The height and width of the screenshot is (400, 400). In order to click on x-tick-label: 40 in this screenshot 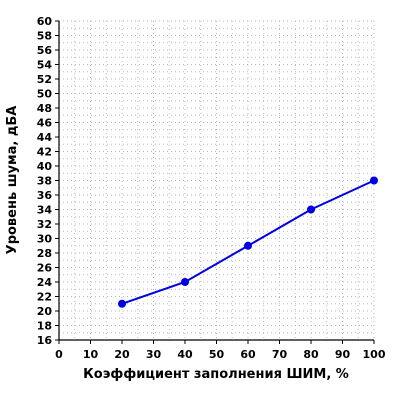, I will do `click(185, 354)`.